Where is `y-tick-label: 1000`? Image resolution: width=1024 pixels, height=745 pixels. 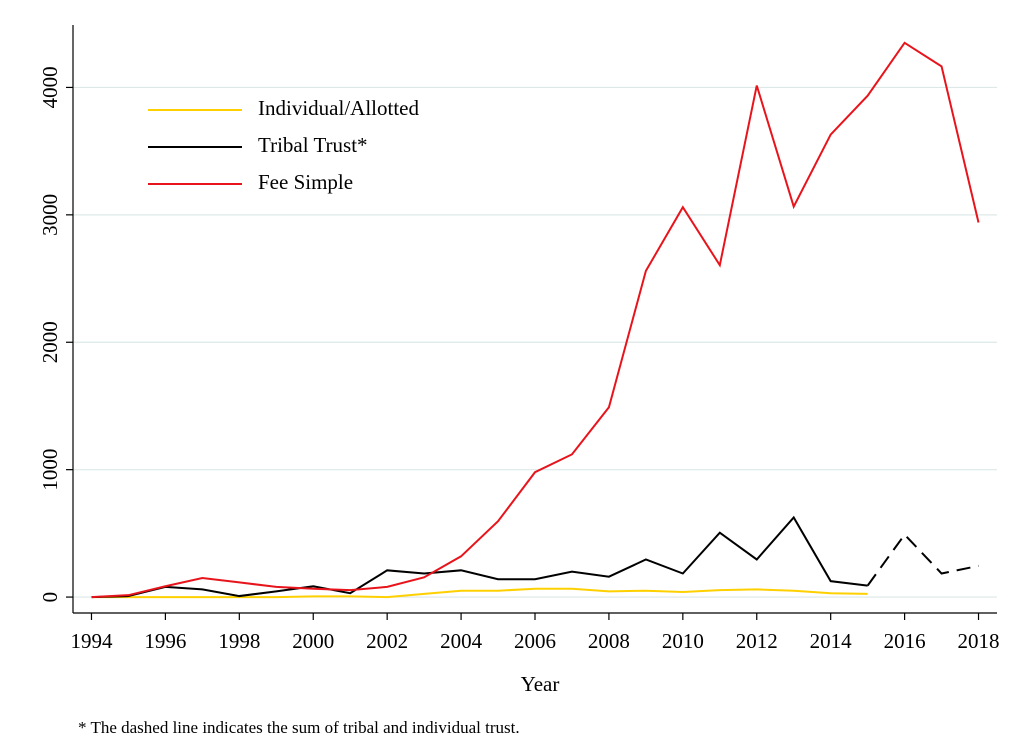
y-tick-label: 1000 is located at coordinates (50, 470).